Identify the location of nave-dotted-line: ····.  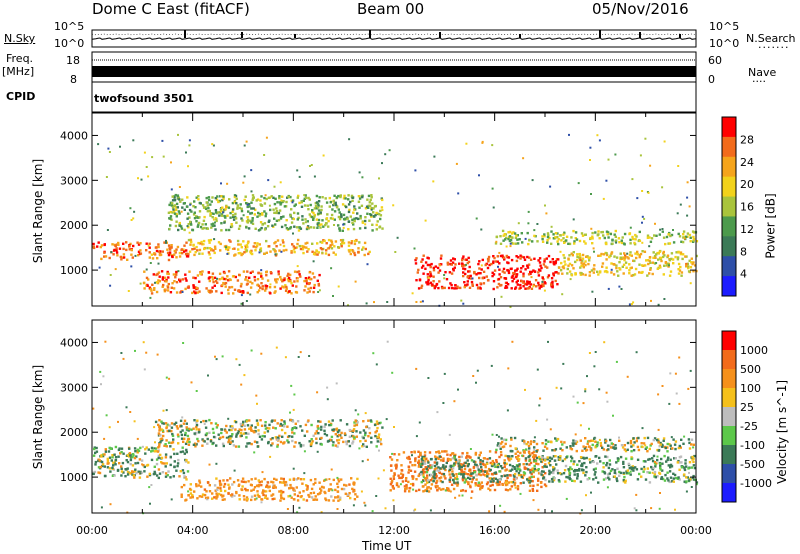
(759, 81).